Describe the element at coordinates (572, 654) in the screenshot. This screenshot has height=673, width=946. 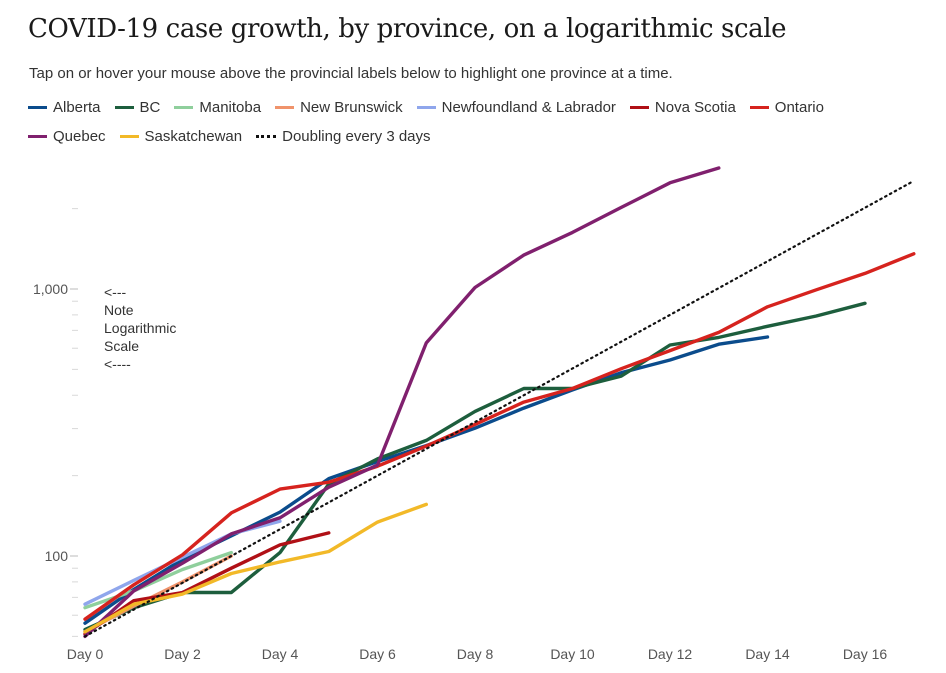
I see `x-tick-label: Day 10` at that location.